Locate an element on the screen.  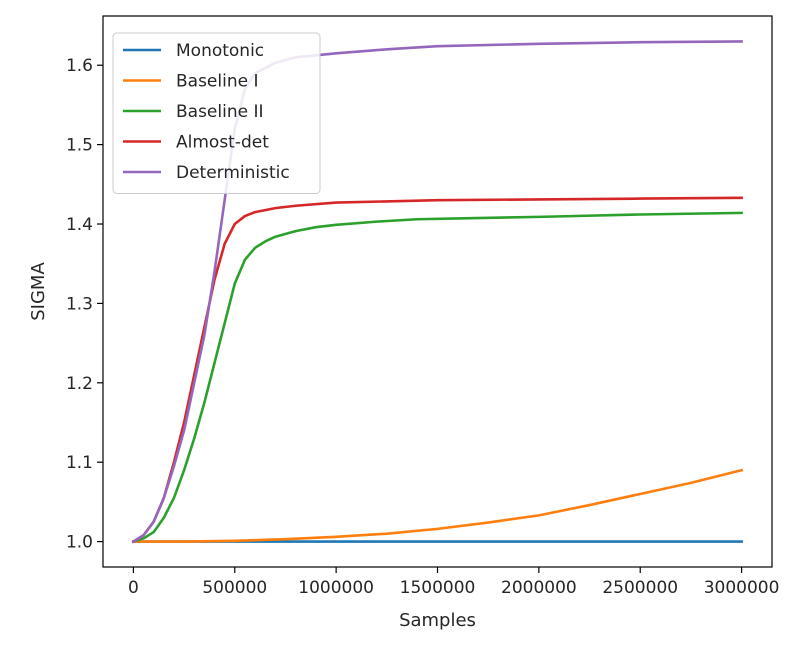
legend-entry-label: Baseline II is located at coordinates (220, 112).